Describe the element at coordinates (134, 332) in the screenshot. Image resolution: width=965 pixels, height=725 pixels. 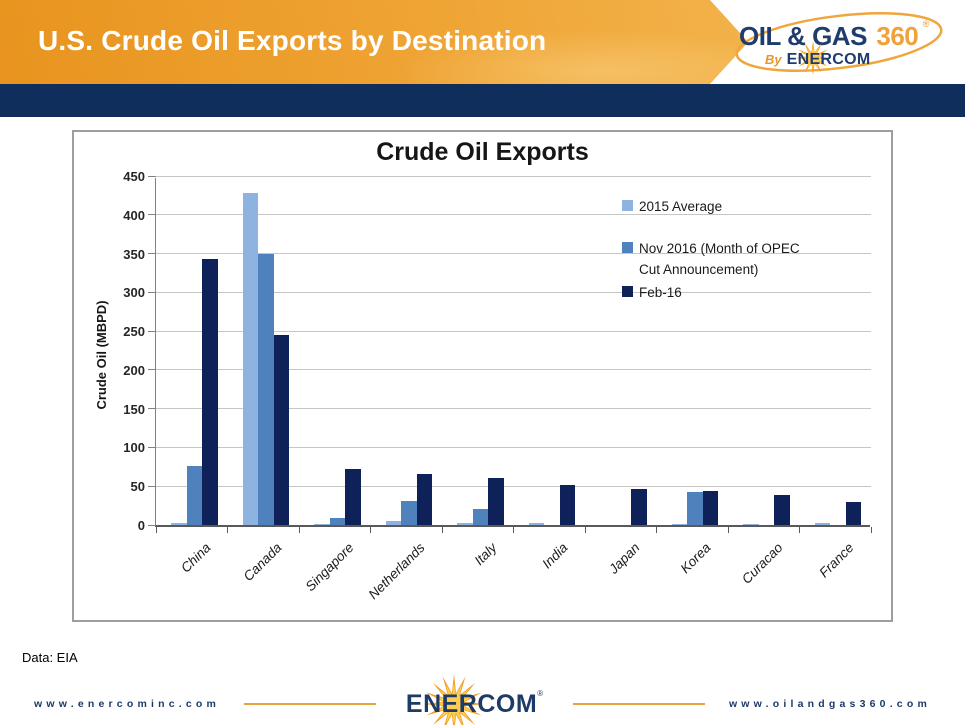
I see `y-tick-label: 250` at that location.